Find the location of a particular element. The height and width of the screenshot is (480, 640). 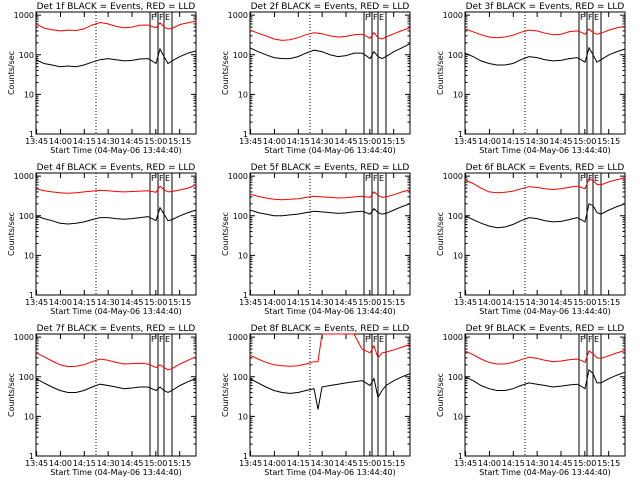

chart-title: Det 6f BLACK = Events, RED = LLD is located at coordinates (545, 168).